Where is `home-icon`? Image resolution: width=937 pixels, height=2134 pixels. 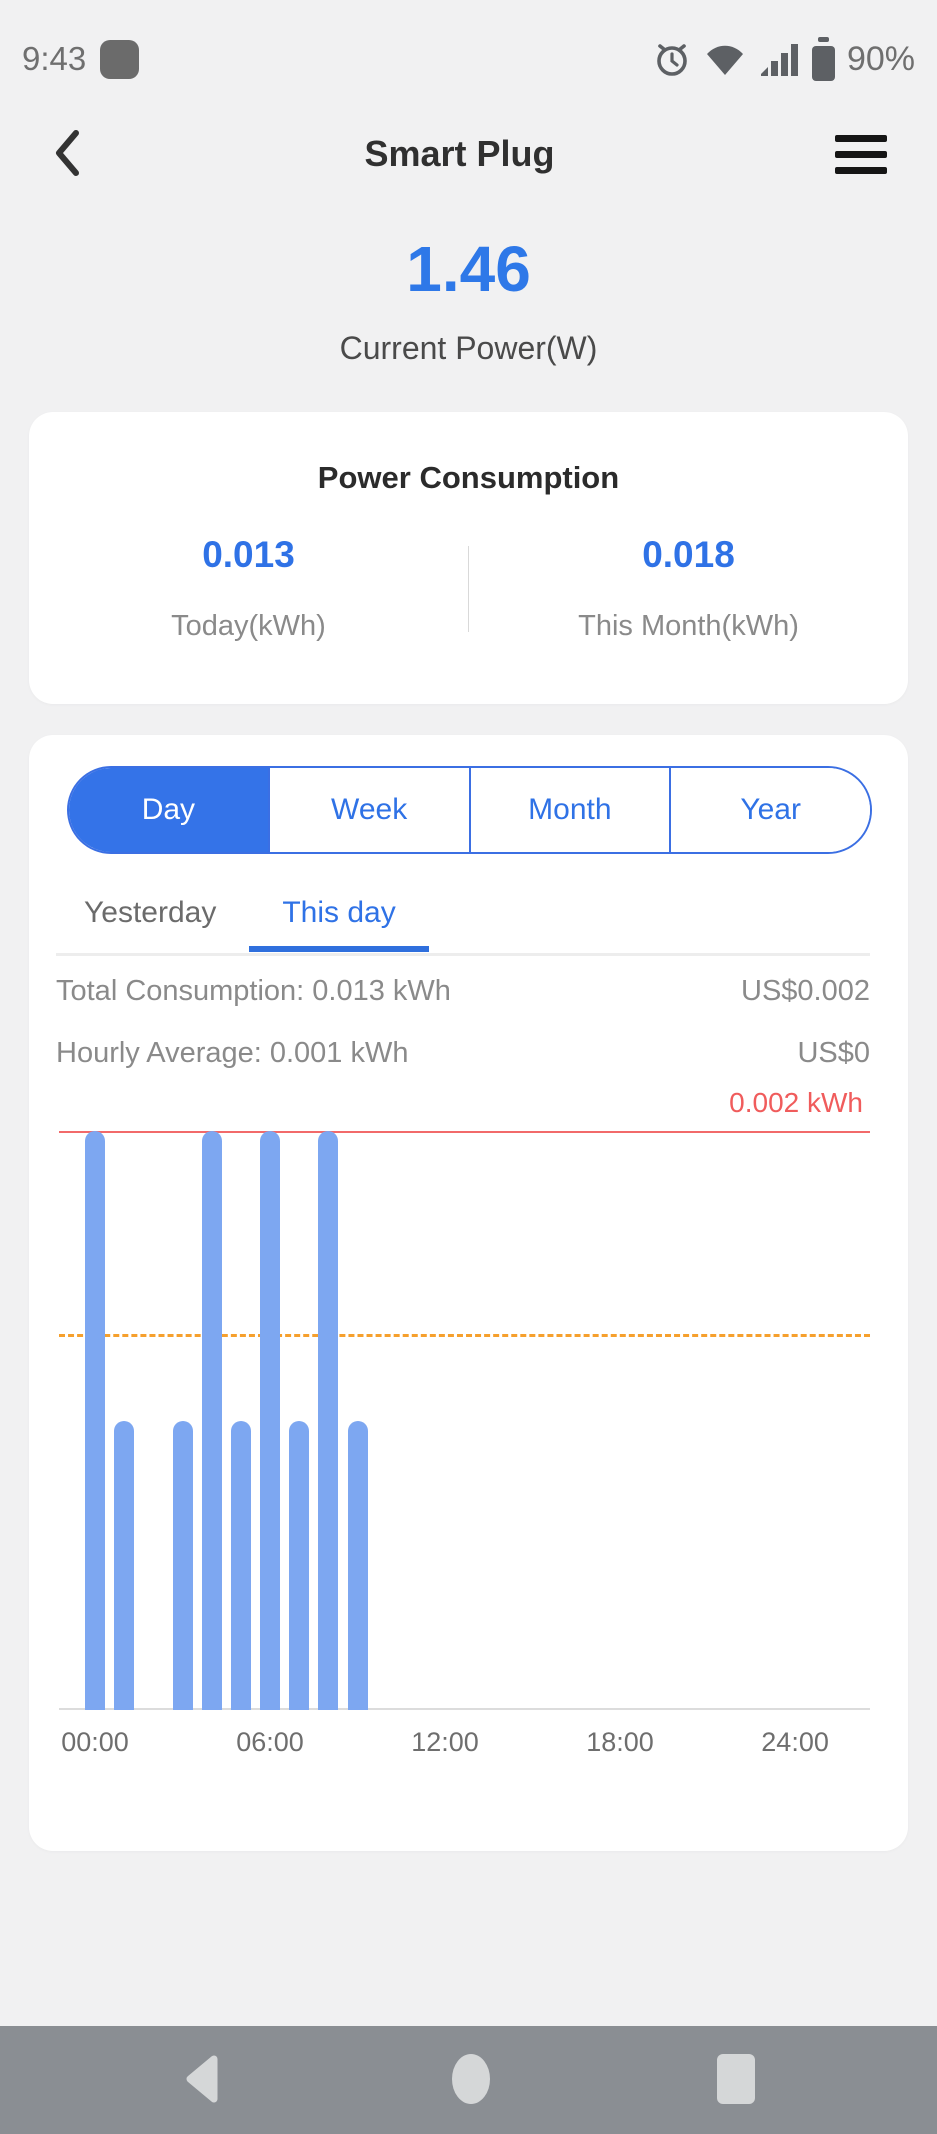 home-icon is located at coordinates (471, 2080).